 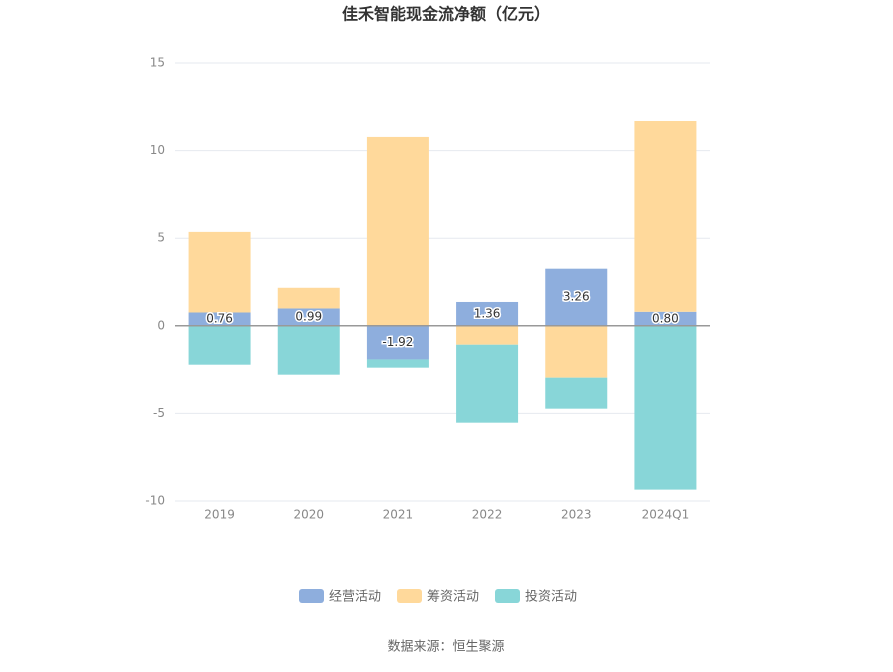 What do you see at coordinates (666, 515) in the screenshot?
I see `x-tick-label: 2024Q1` at bounding box center [666, 515].